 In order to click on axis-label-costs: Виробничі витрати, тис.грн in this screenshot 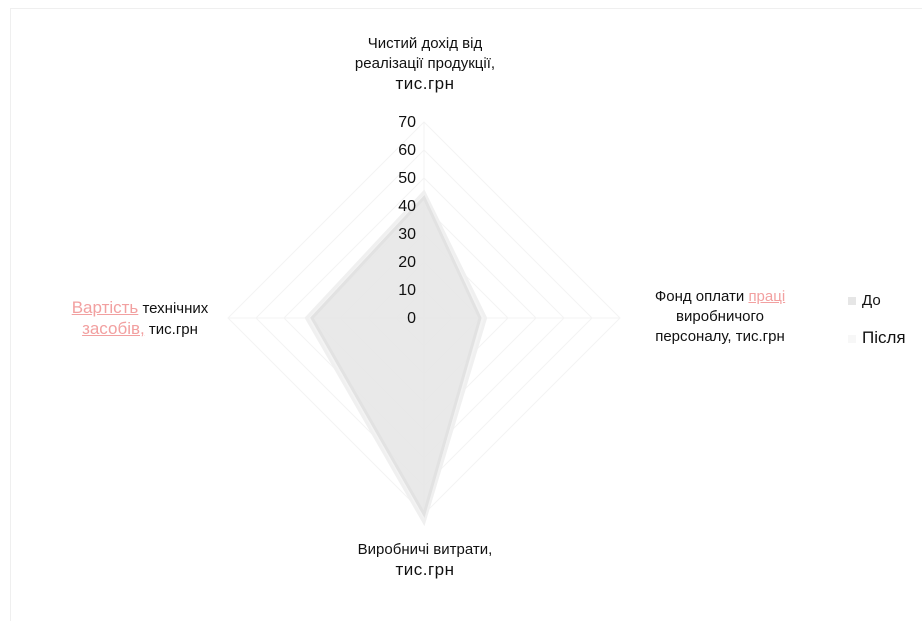, I will do `click(425, 560)`.